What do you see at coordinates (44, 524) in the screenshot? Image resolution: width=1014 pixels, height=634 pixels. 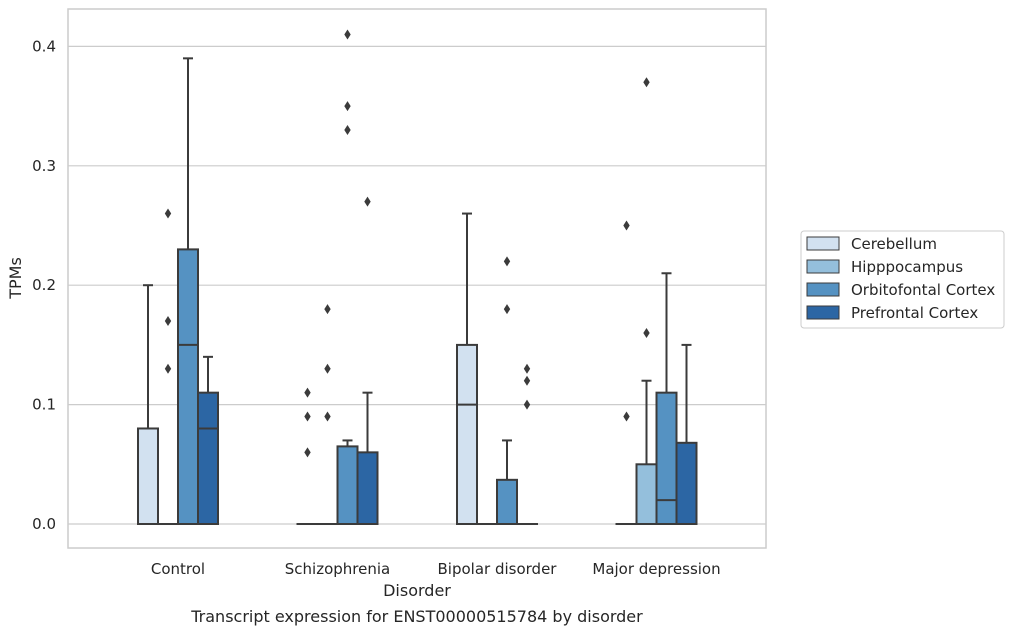 I see `y-tick-label: 0.0` at bounding box center [44, 524].